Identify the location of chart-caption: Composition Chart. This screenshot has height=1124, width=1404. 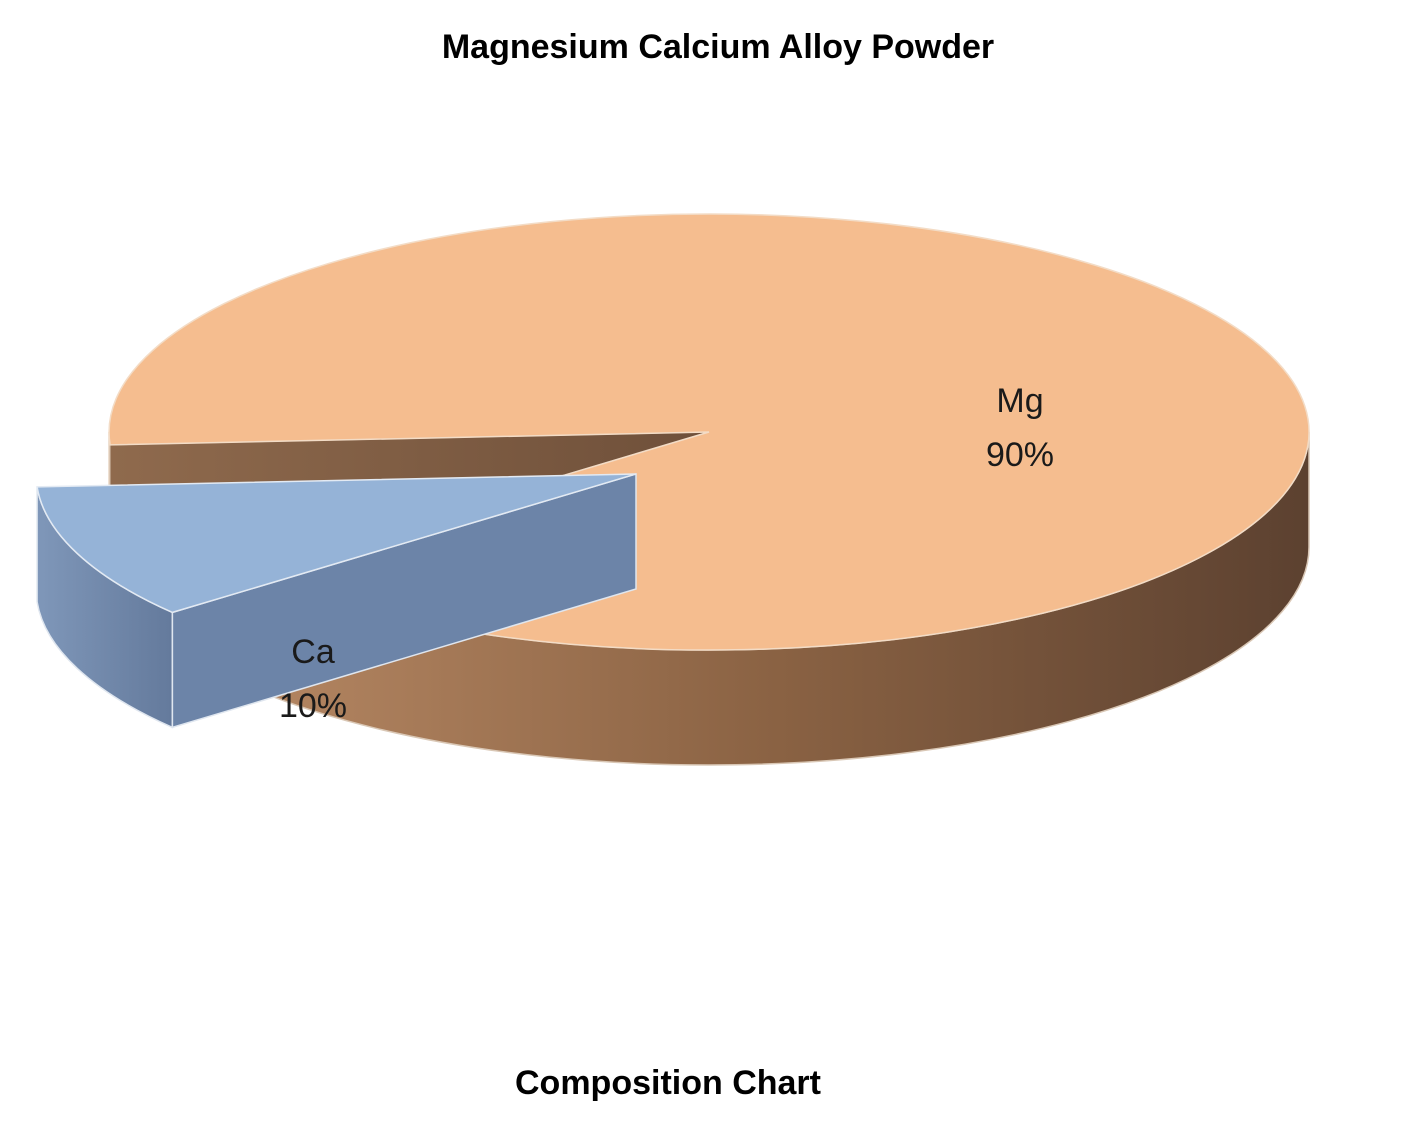
(668, 1083).